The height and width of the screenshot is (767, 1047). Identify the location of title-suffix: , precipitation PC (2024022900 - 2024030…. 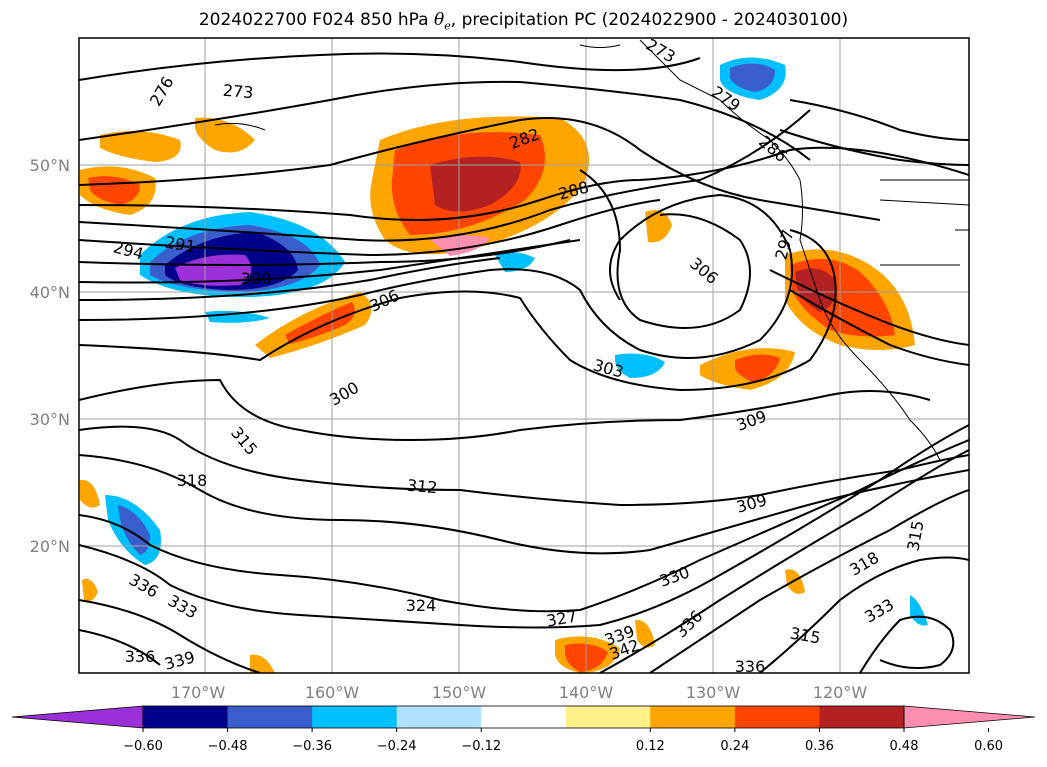
(649, 20).